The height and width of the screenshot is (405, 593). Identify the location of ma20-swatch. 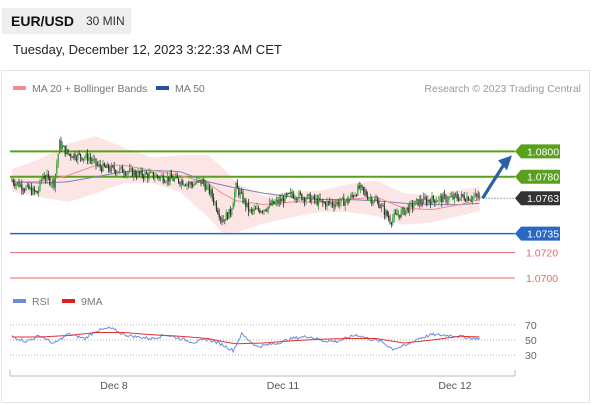
(19, 88).